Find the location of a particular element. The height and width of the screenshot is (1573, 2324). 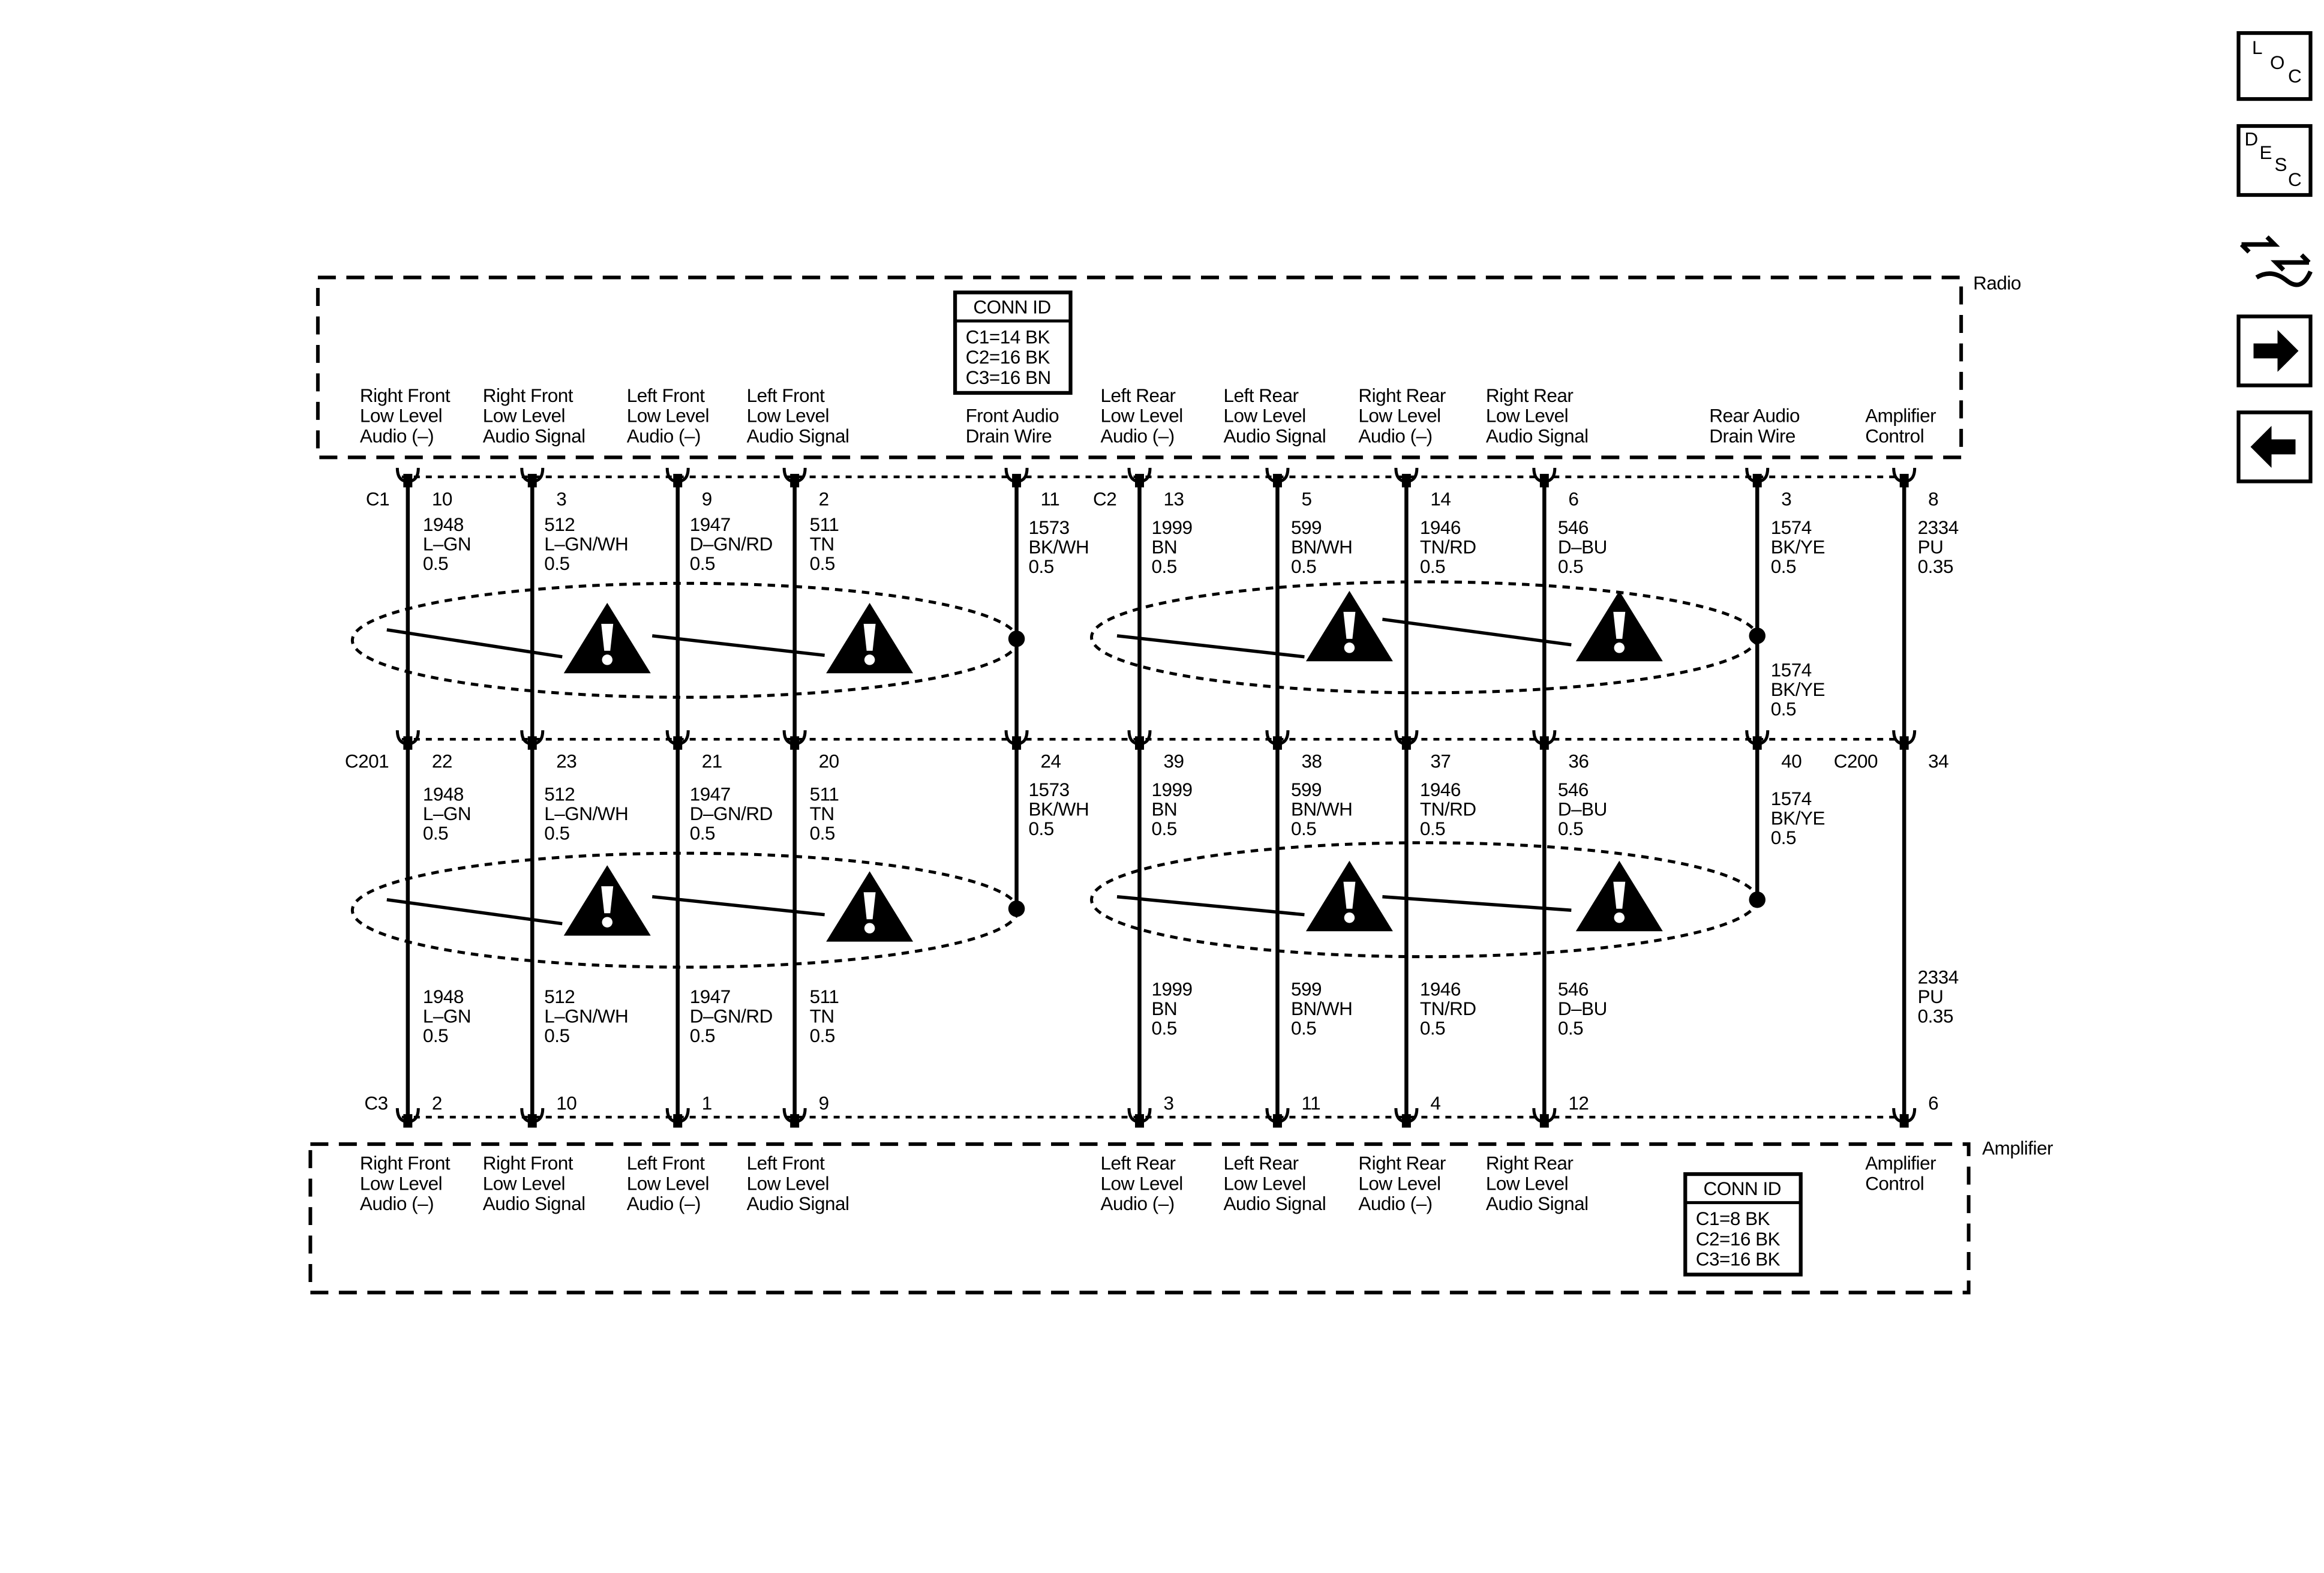

amp-pin-label: Left Front is located at coordinates (786, 1163).